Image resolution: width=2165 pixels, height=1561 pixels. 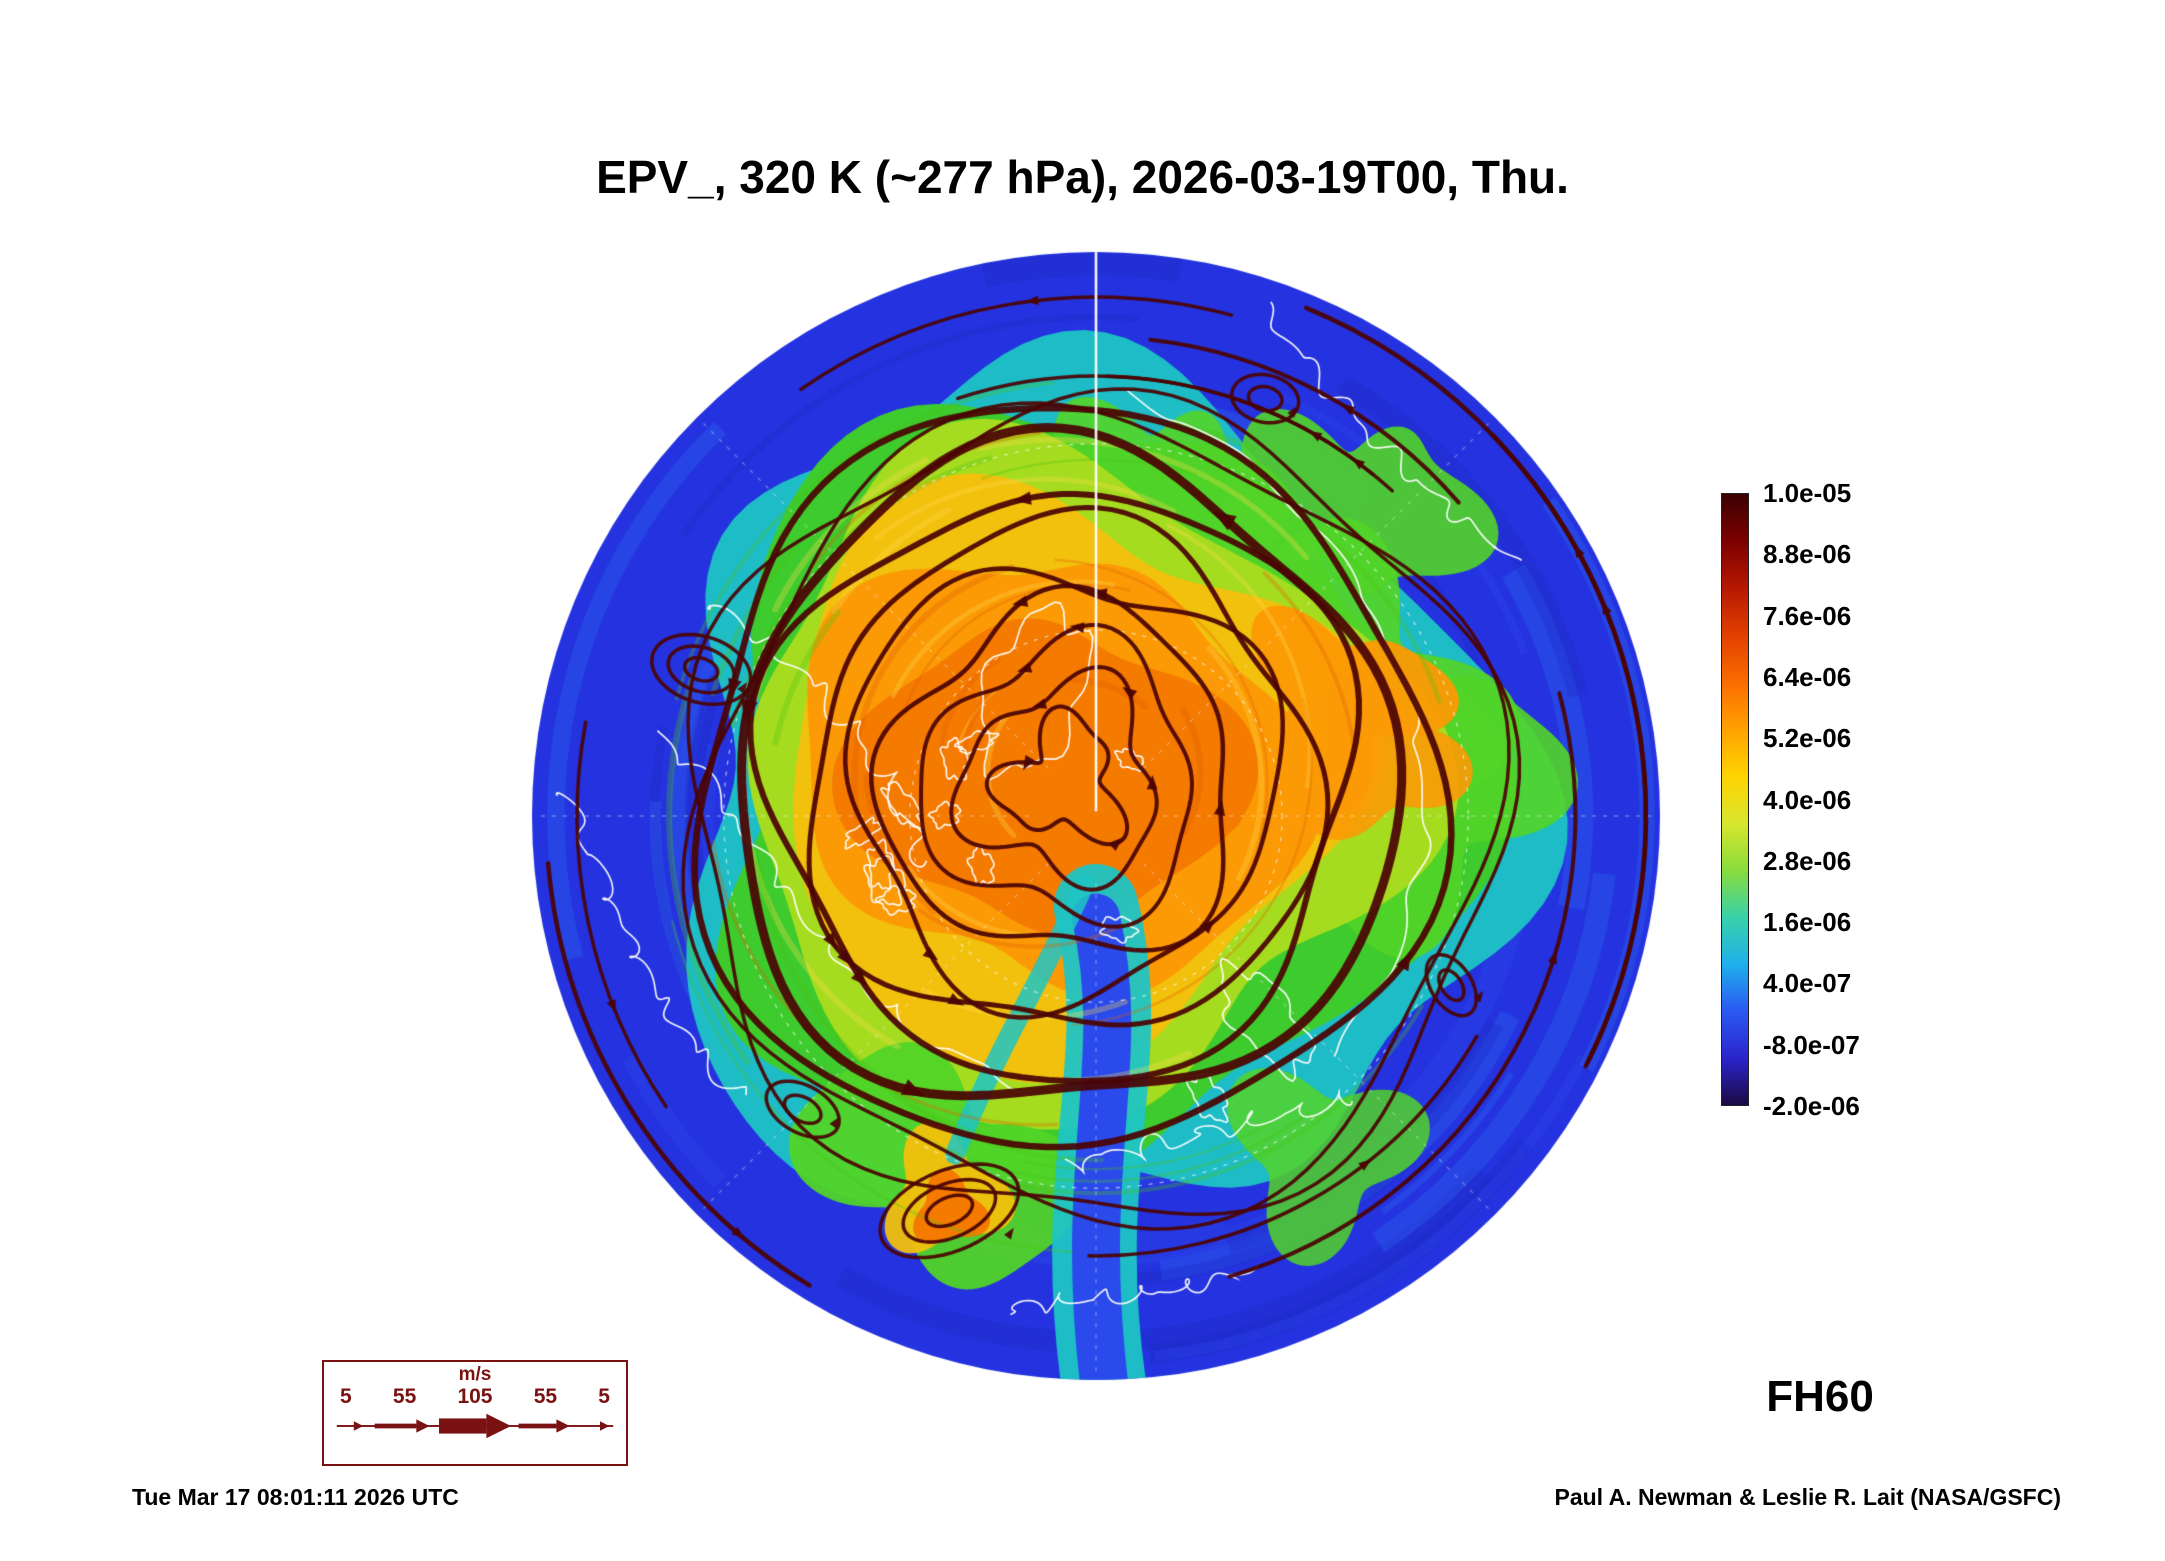 I want to click on wind-scale-arrow-icon, so click(x=475, y=1426).